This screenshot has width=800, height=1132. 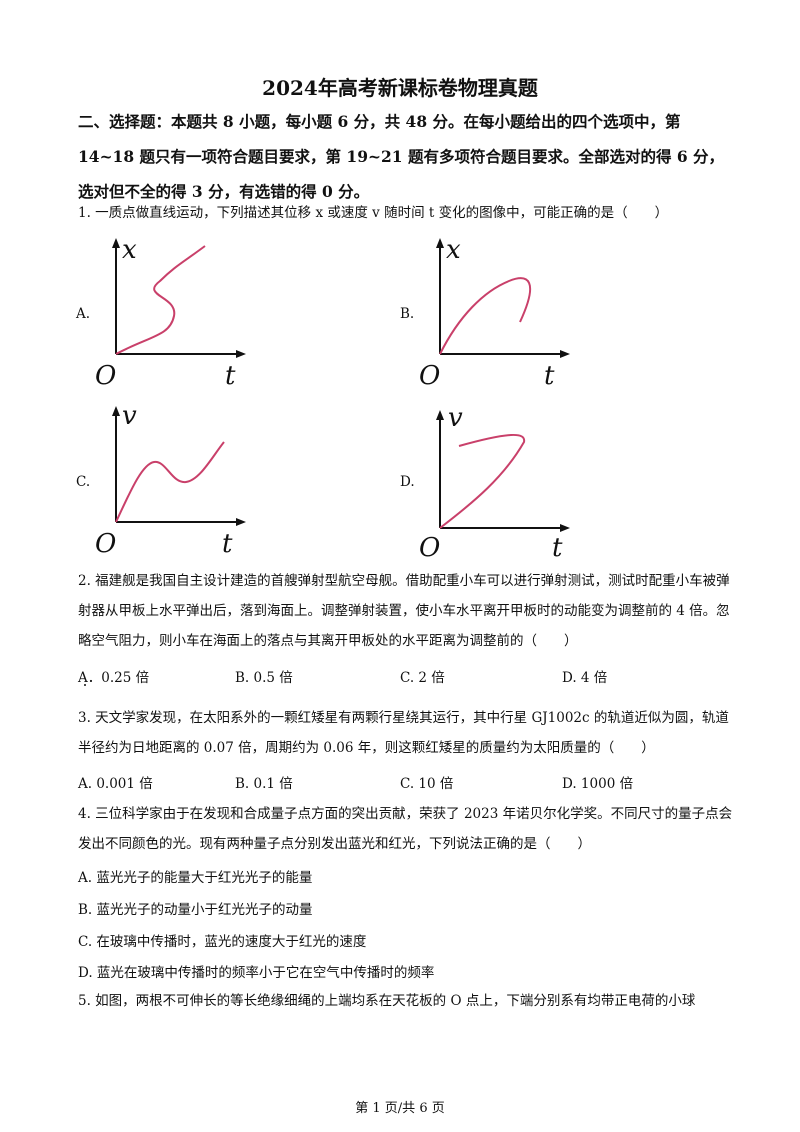 I want to click on q4-option-d: D. 蓝光在玻璃中传播时的频率小于它在空气中传播时的频率, so click(x=256, y=973).